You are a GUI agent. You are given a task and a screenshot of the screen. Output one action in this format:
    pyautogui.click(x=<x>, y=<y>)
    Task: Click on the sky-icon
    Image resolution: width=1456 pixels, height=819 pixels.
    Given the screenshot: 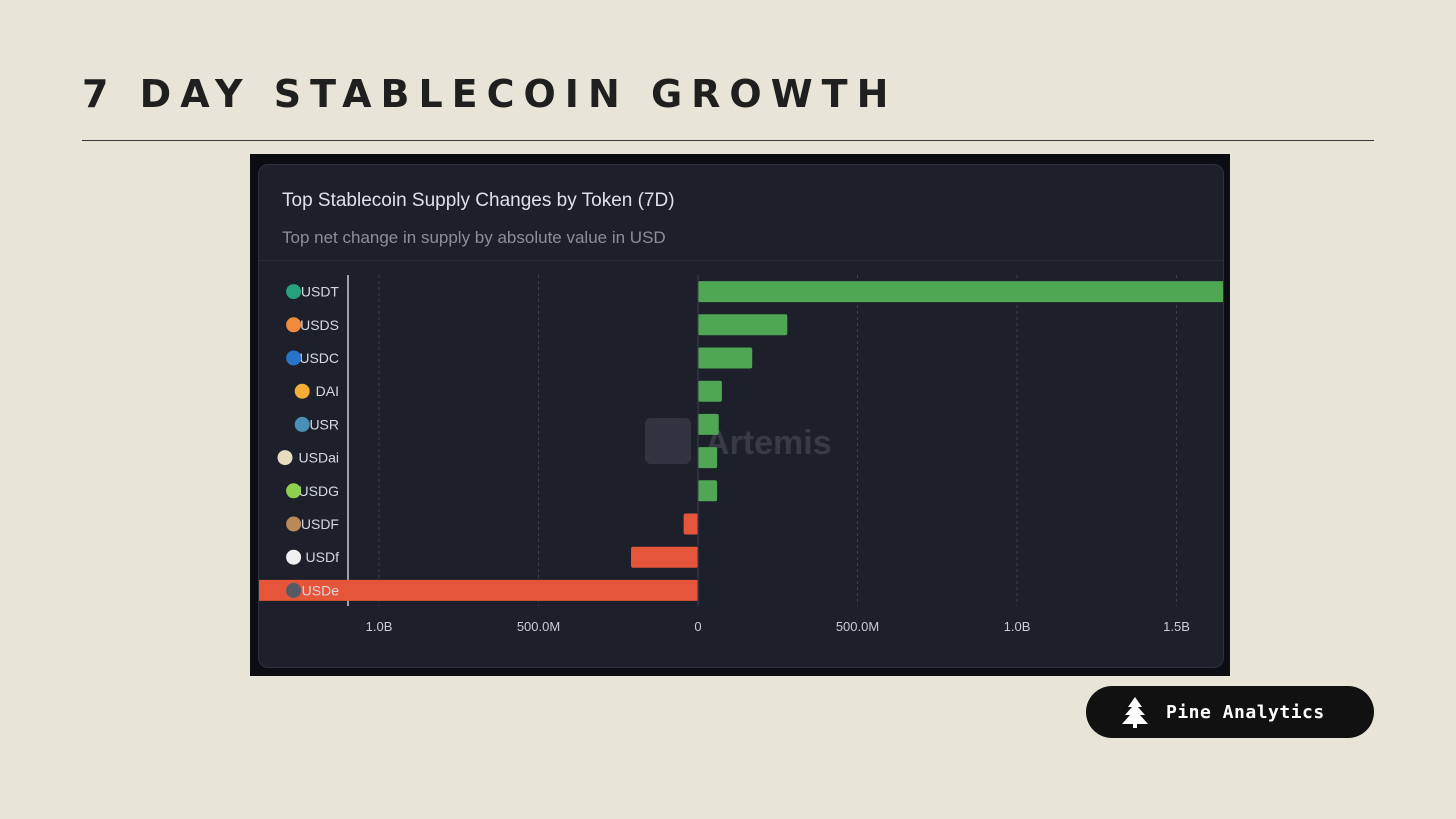 What is the action you would take?
    pyautogui.click(x=294, y=325)
    